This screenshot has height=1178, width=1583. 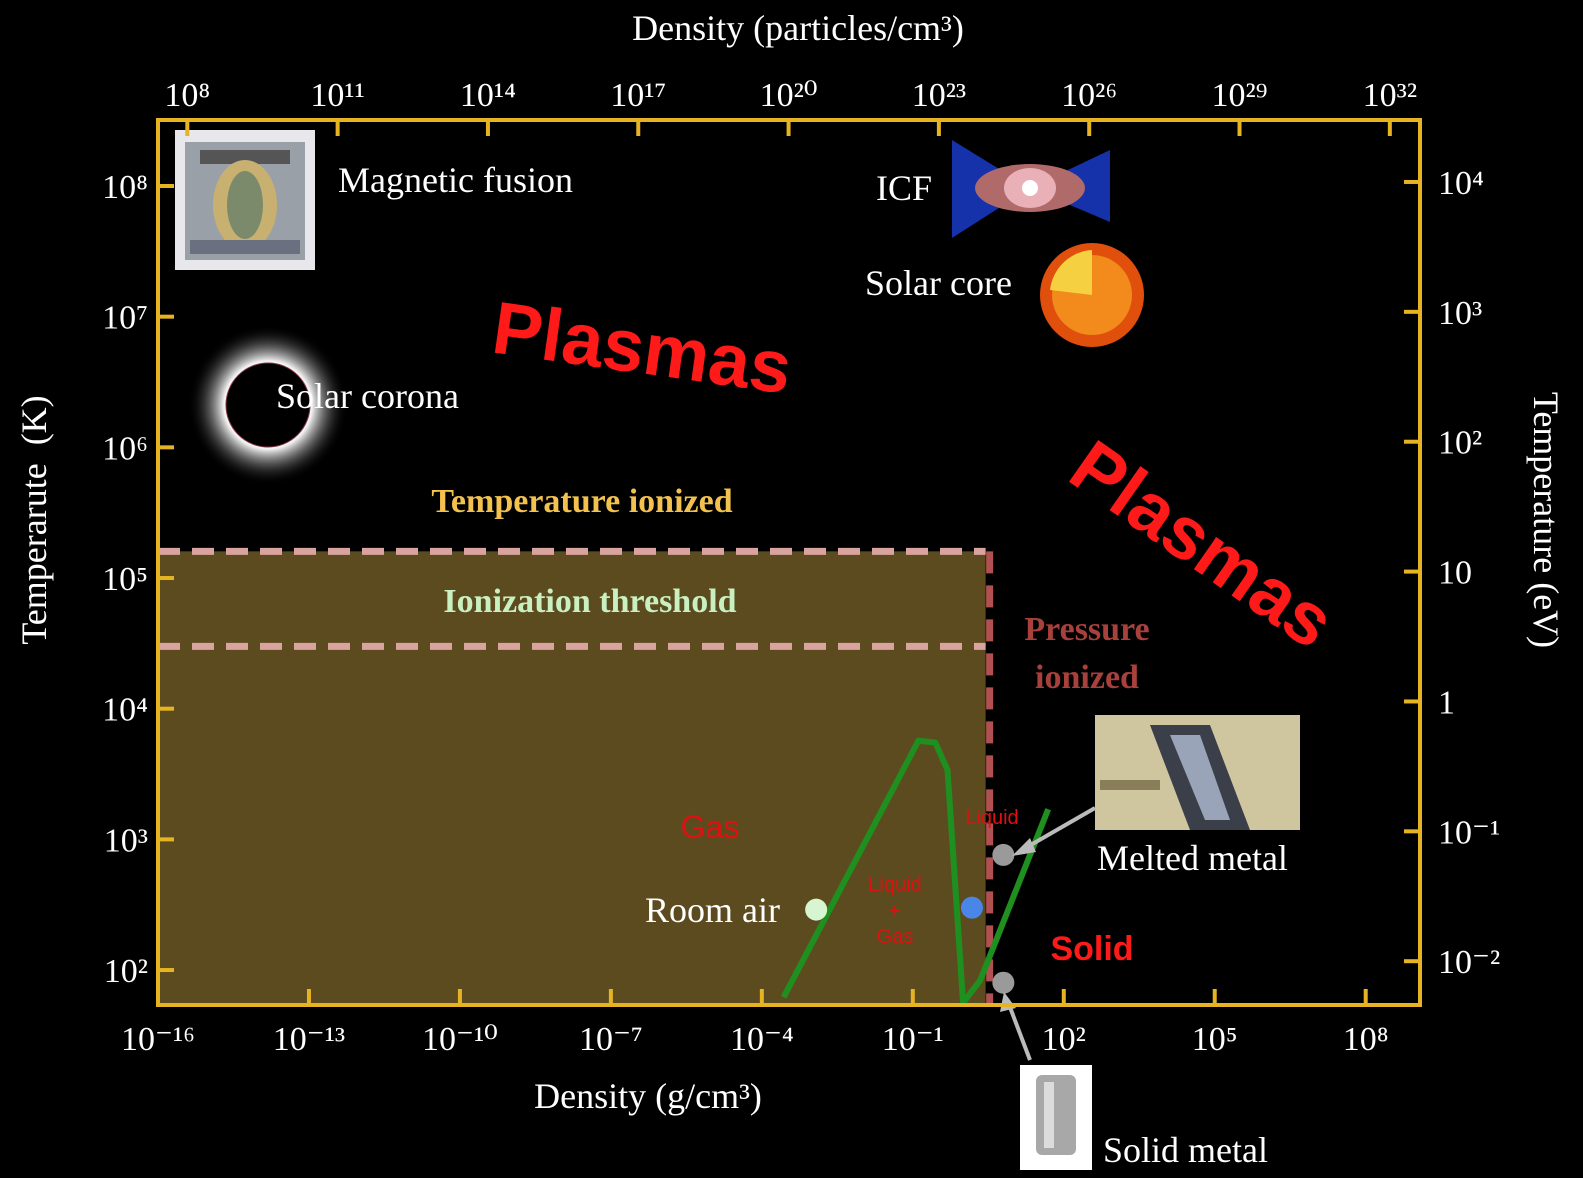 I want to click on x2-tick-label: 10²⁹, so click(x=1239, y=95).